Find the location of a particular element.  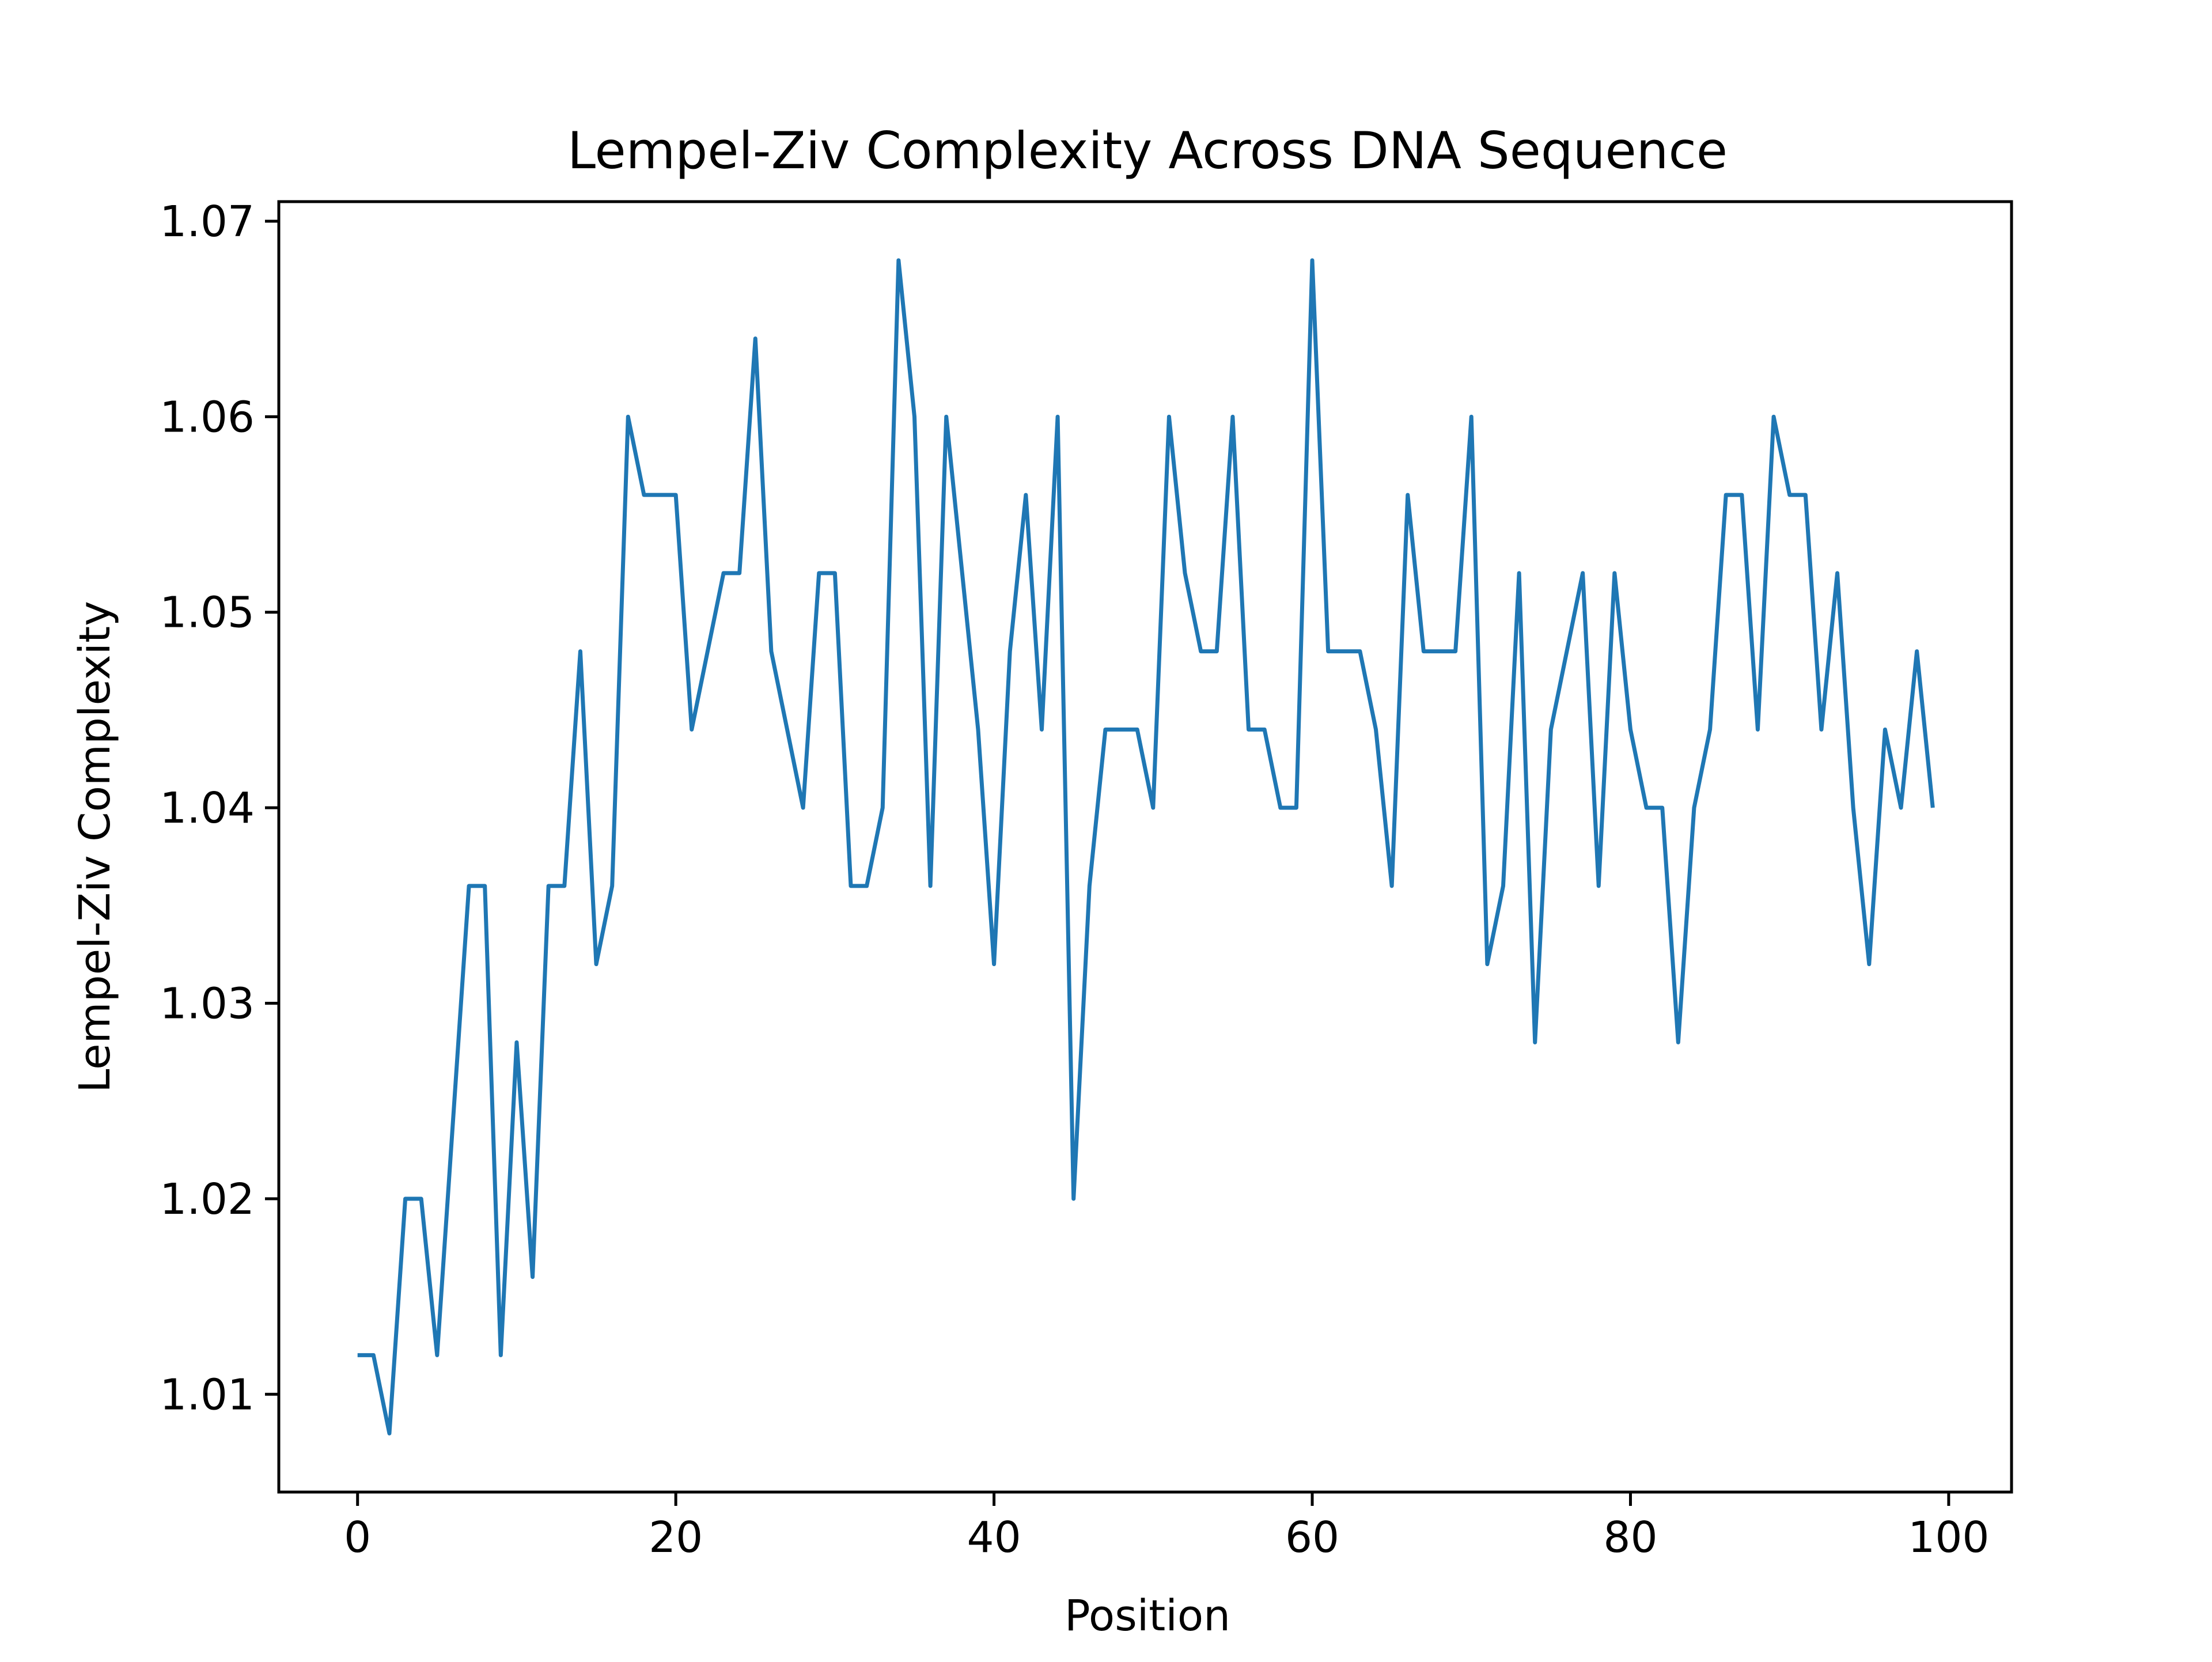

y-axis-ticks: 1.01 1.02 1.03 1.04 1.05 1.06 1.07 is located at coordinates (219, 808).